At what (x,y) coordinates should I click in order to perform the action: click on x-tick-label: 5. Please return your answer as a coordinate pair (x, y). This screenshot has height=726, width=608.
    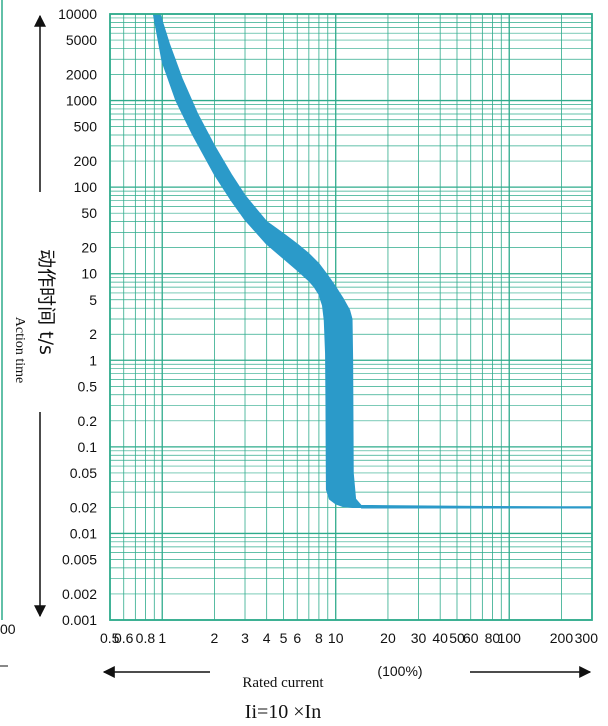
    Looking at the image, I should click on (284, 638).